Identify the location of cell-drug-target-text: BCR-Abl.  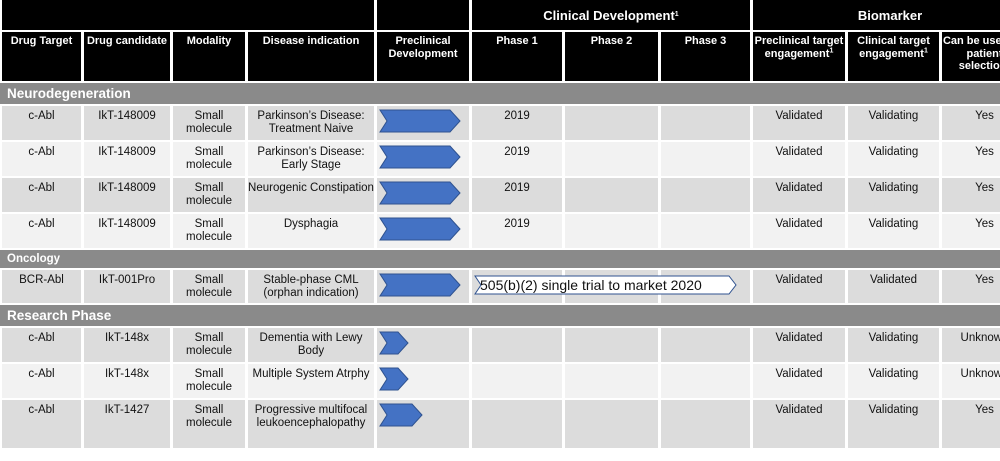
(41, 280).